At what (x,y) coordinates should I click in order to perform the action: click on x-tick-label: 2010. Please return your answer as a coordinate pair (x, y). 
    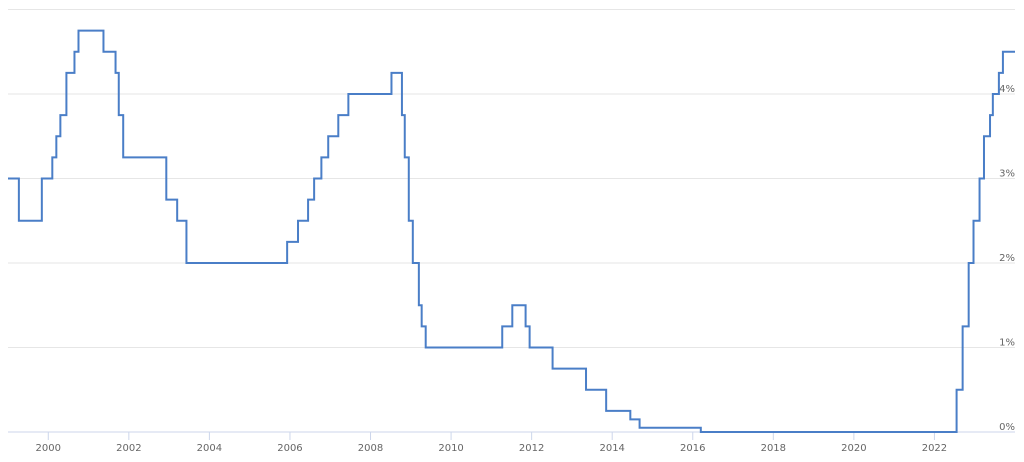
    Looking at the image, I should click on (450, 448).